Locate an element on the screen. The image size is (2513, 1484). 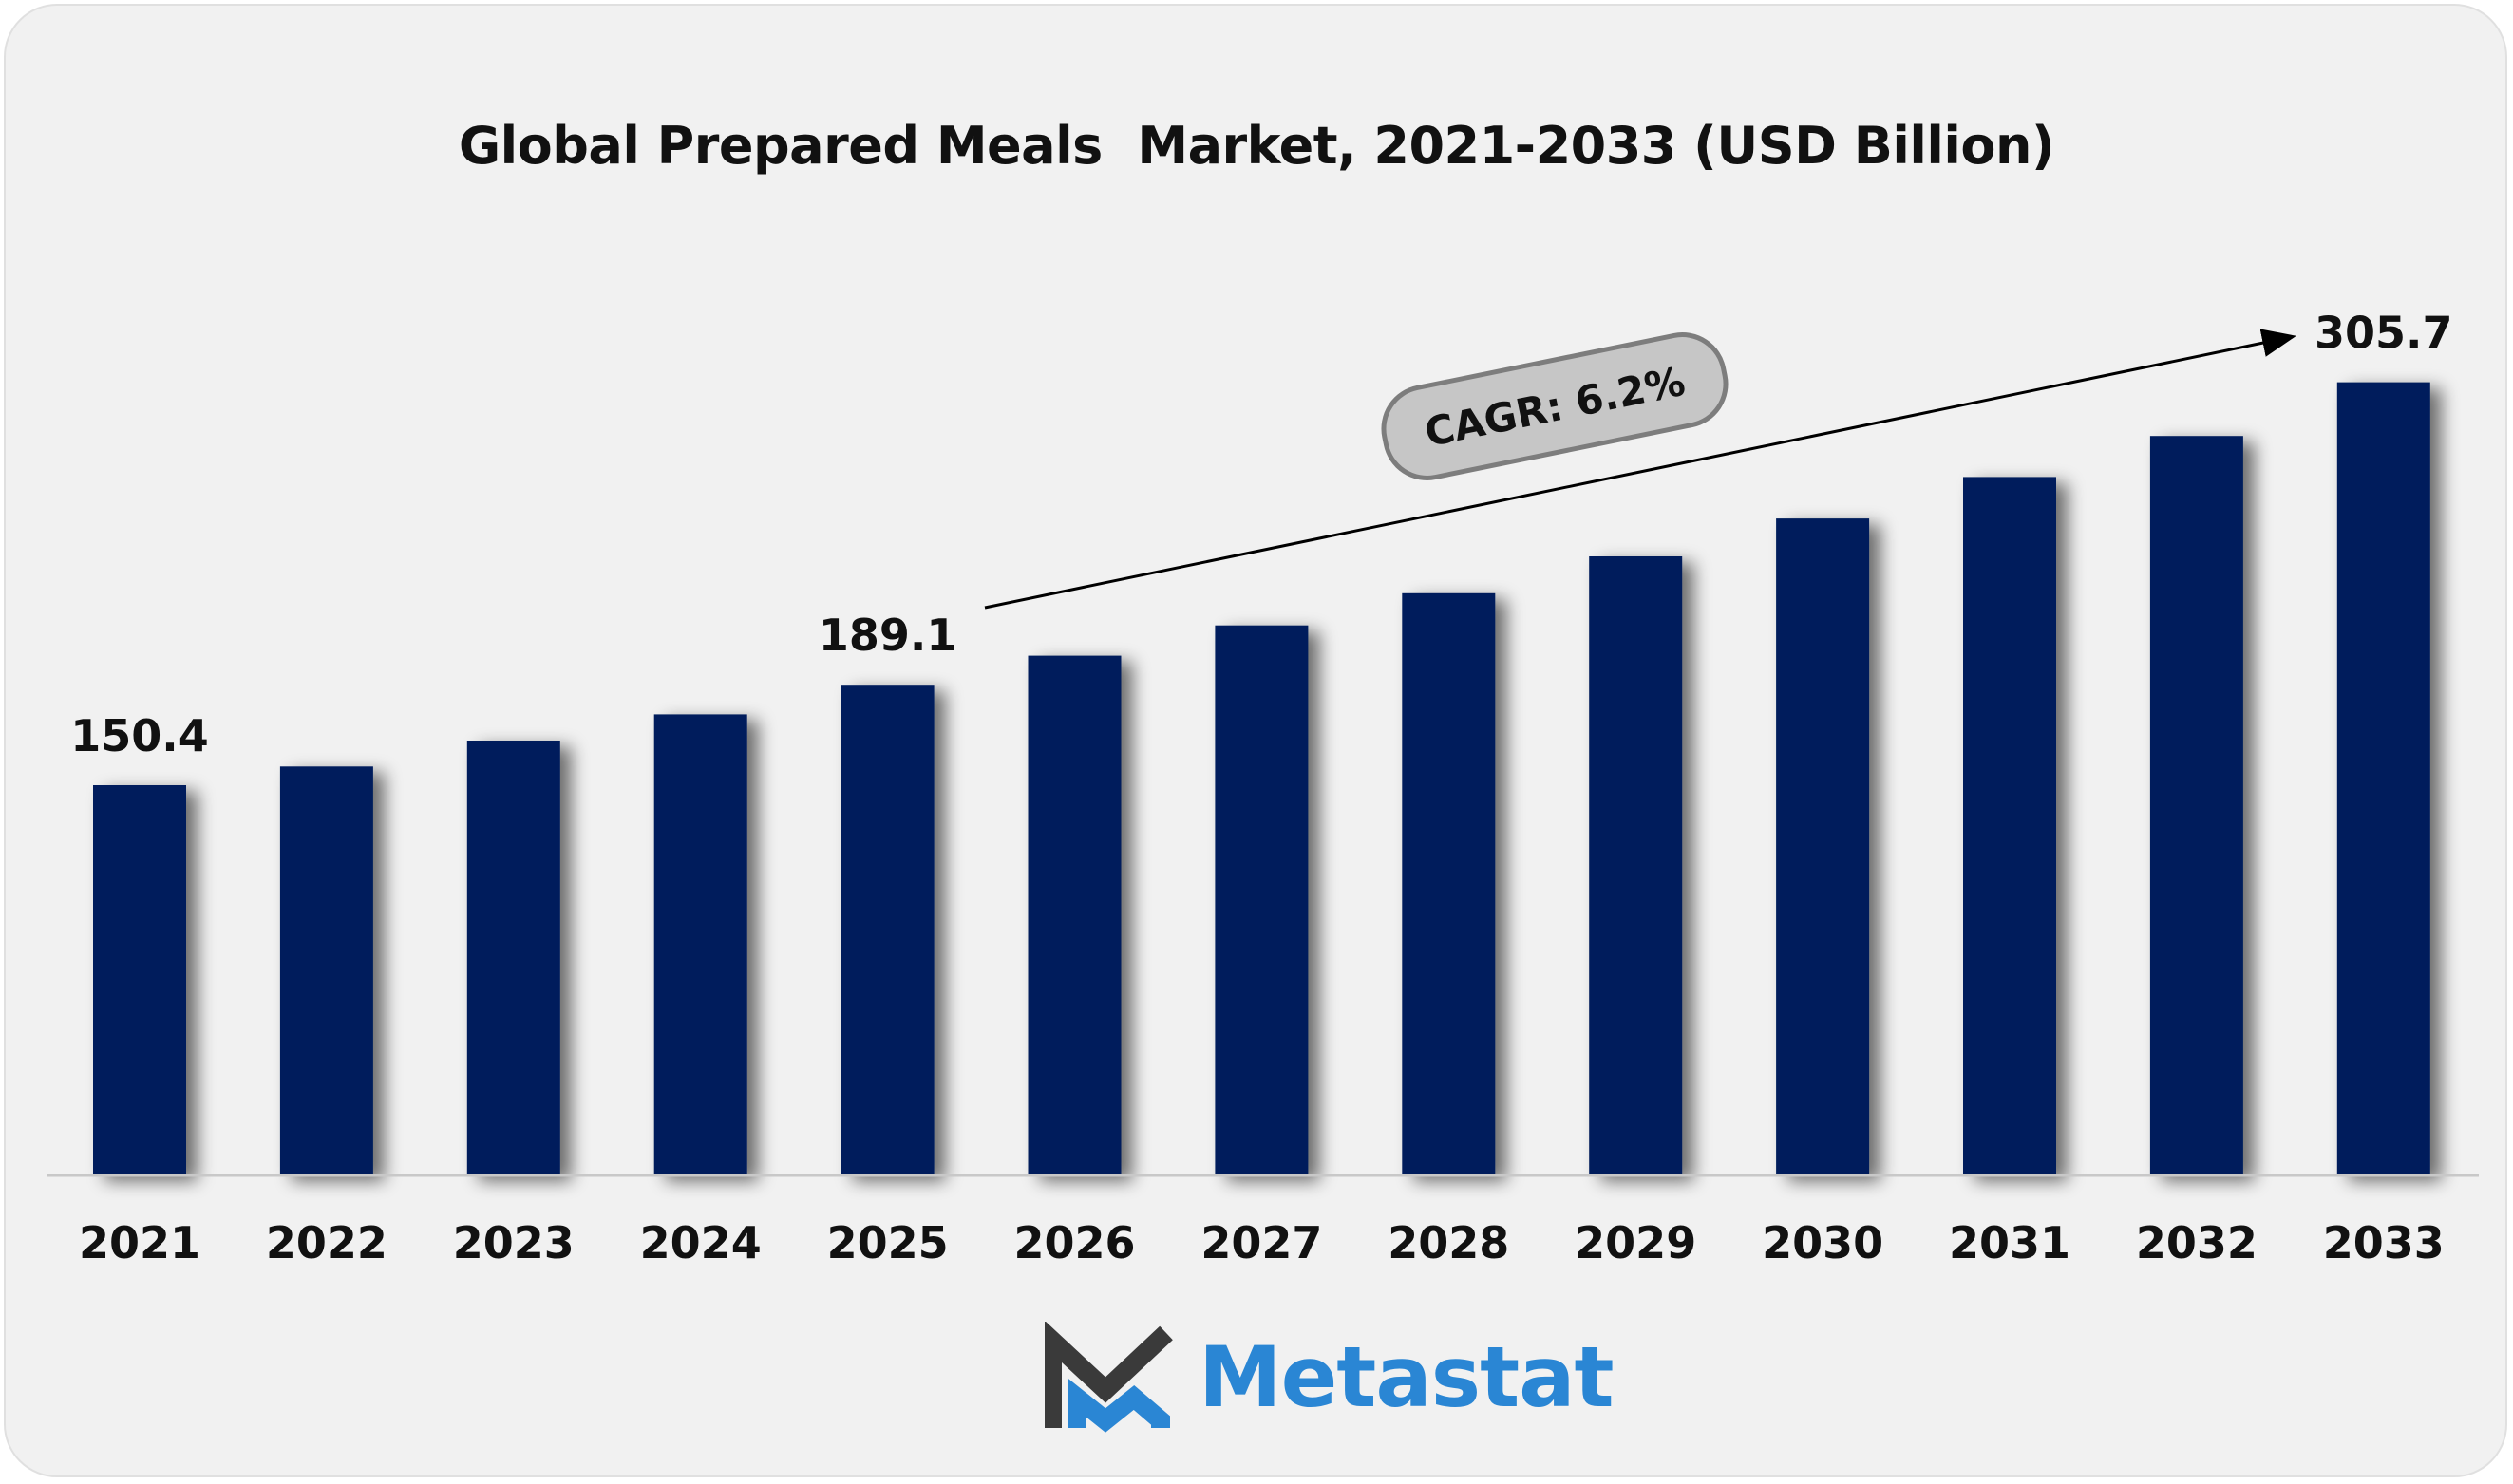
cagr-arrow is located at coordinates (1640, 469).